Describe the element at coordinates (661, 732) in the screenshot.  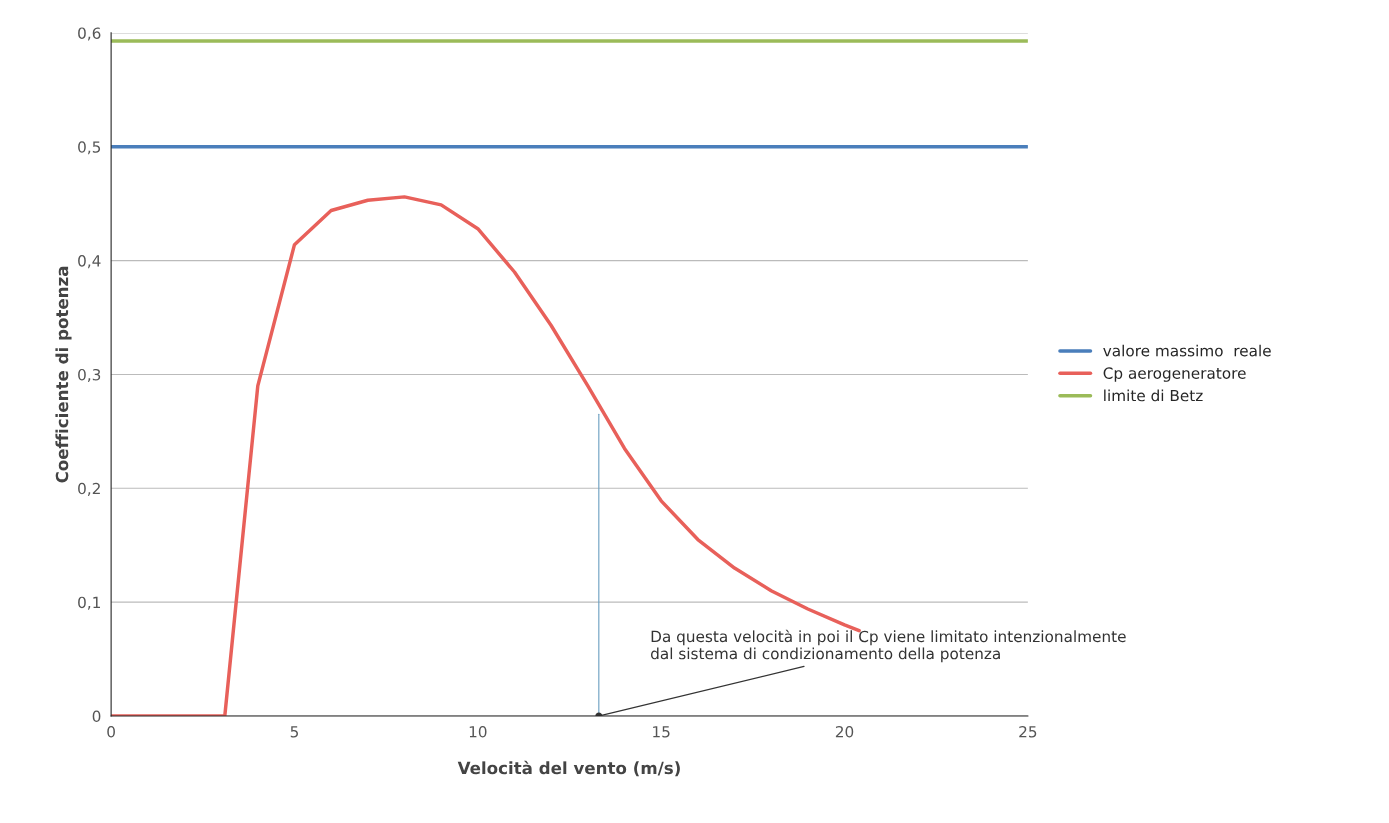
I see `x-tick-label: 15` at that location.